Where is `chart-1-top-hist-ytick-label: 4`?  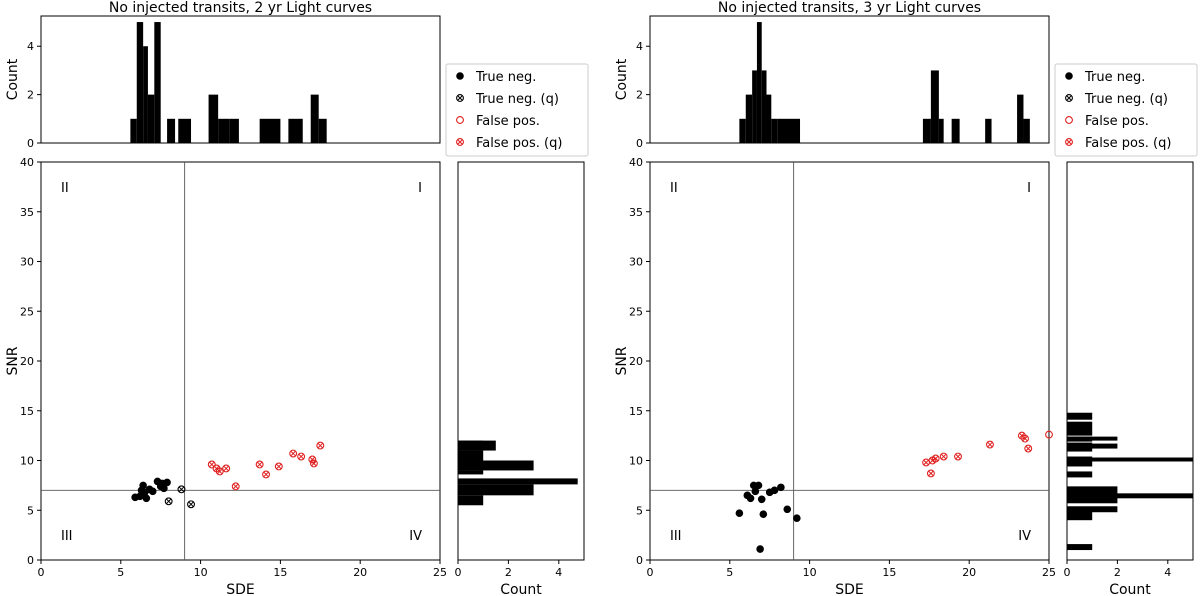 chart-1-top-hist-ytick-label: 4 is located at coordinates (639, 46).